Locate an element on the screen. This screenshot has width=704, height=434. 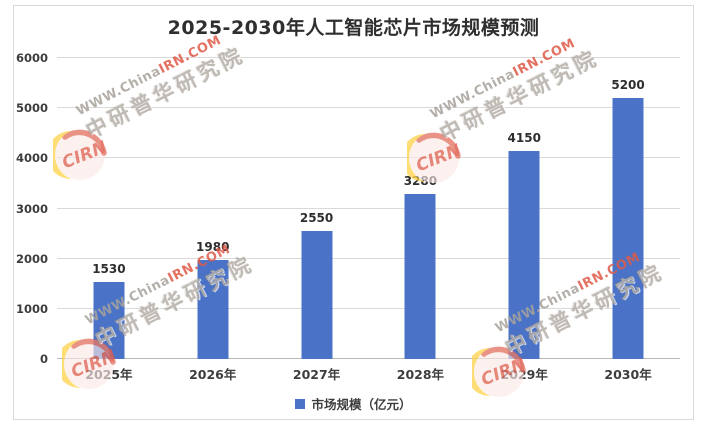
legend-swatch-icon is located at coordinates (300, 403).